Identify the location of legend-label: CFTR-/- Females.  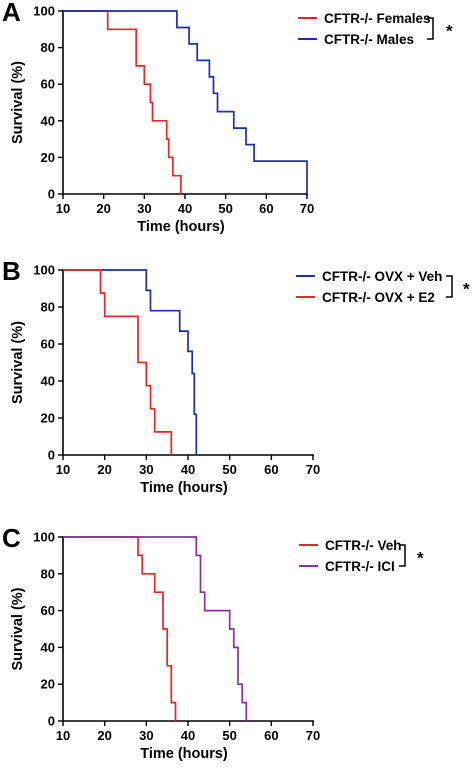
(377, 18).